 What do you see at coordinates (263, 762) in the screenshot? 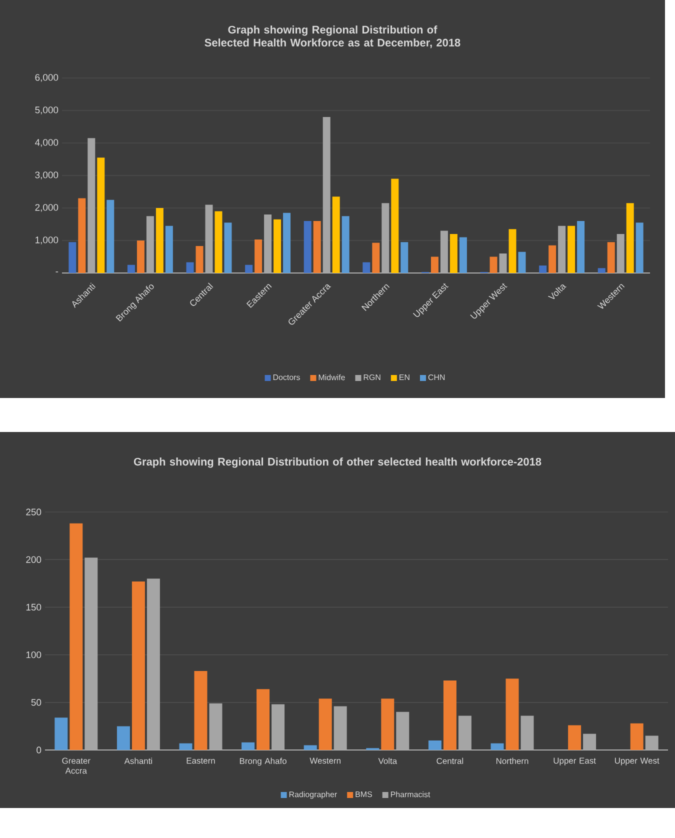
I see `x-tick-label: Brong Ahafo` at bounding box center [263, 762].